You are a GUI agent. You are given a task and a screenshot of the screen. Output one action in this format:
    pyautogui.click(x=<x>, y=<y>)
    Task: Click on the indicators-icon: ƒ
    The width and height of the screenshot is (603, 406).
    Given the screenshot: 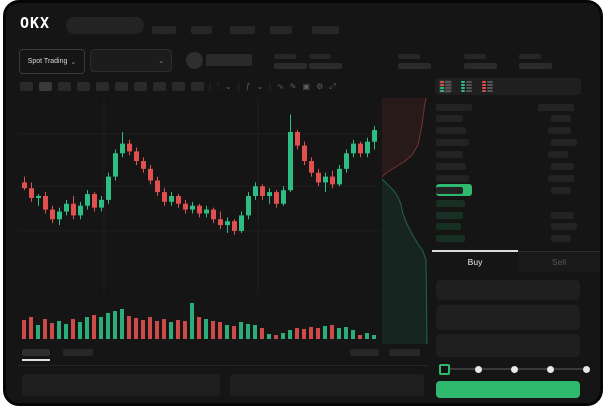 What is the action you would take?
    pyautogui.click(x=248, y=86)
    